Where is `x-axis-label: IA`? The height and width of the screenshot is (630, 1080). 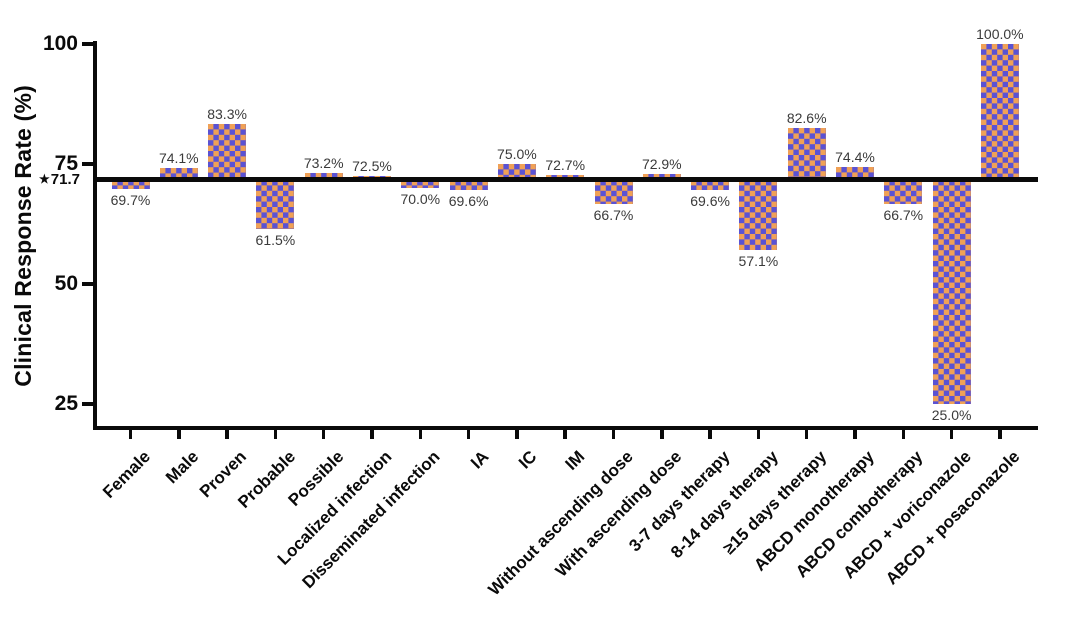 x-axis-label: IA is located at coordinates (479, 460).